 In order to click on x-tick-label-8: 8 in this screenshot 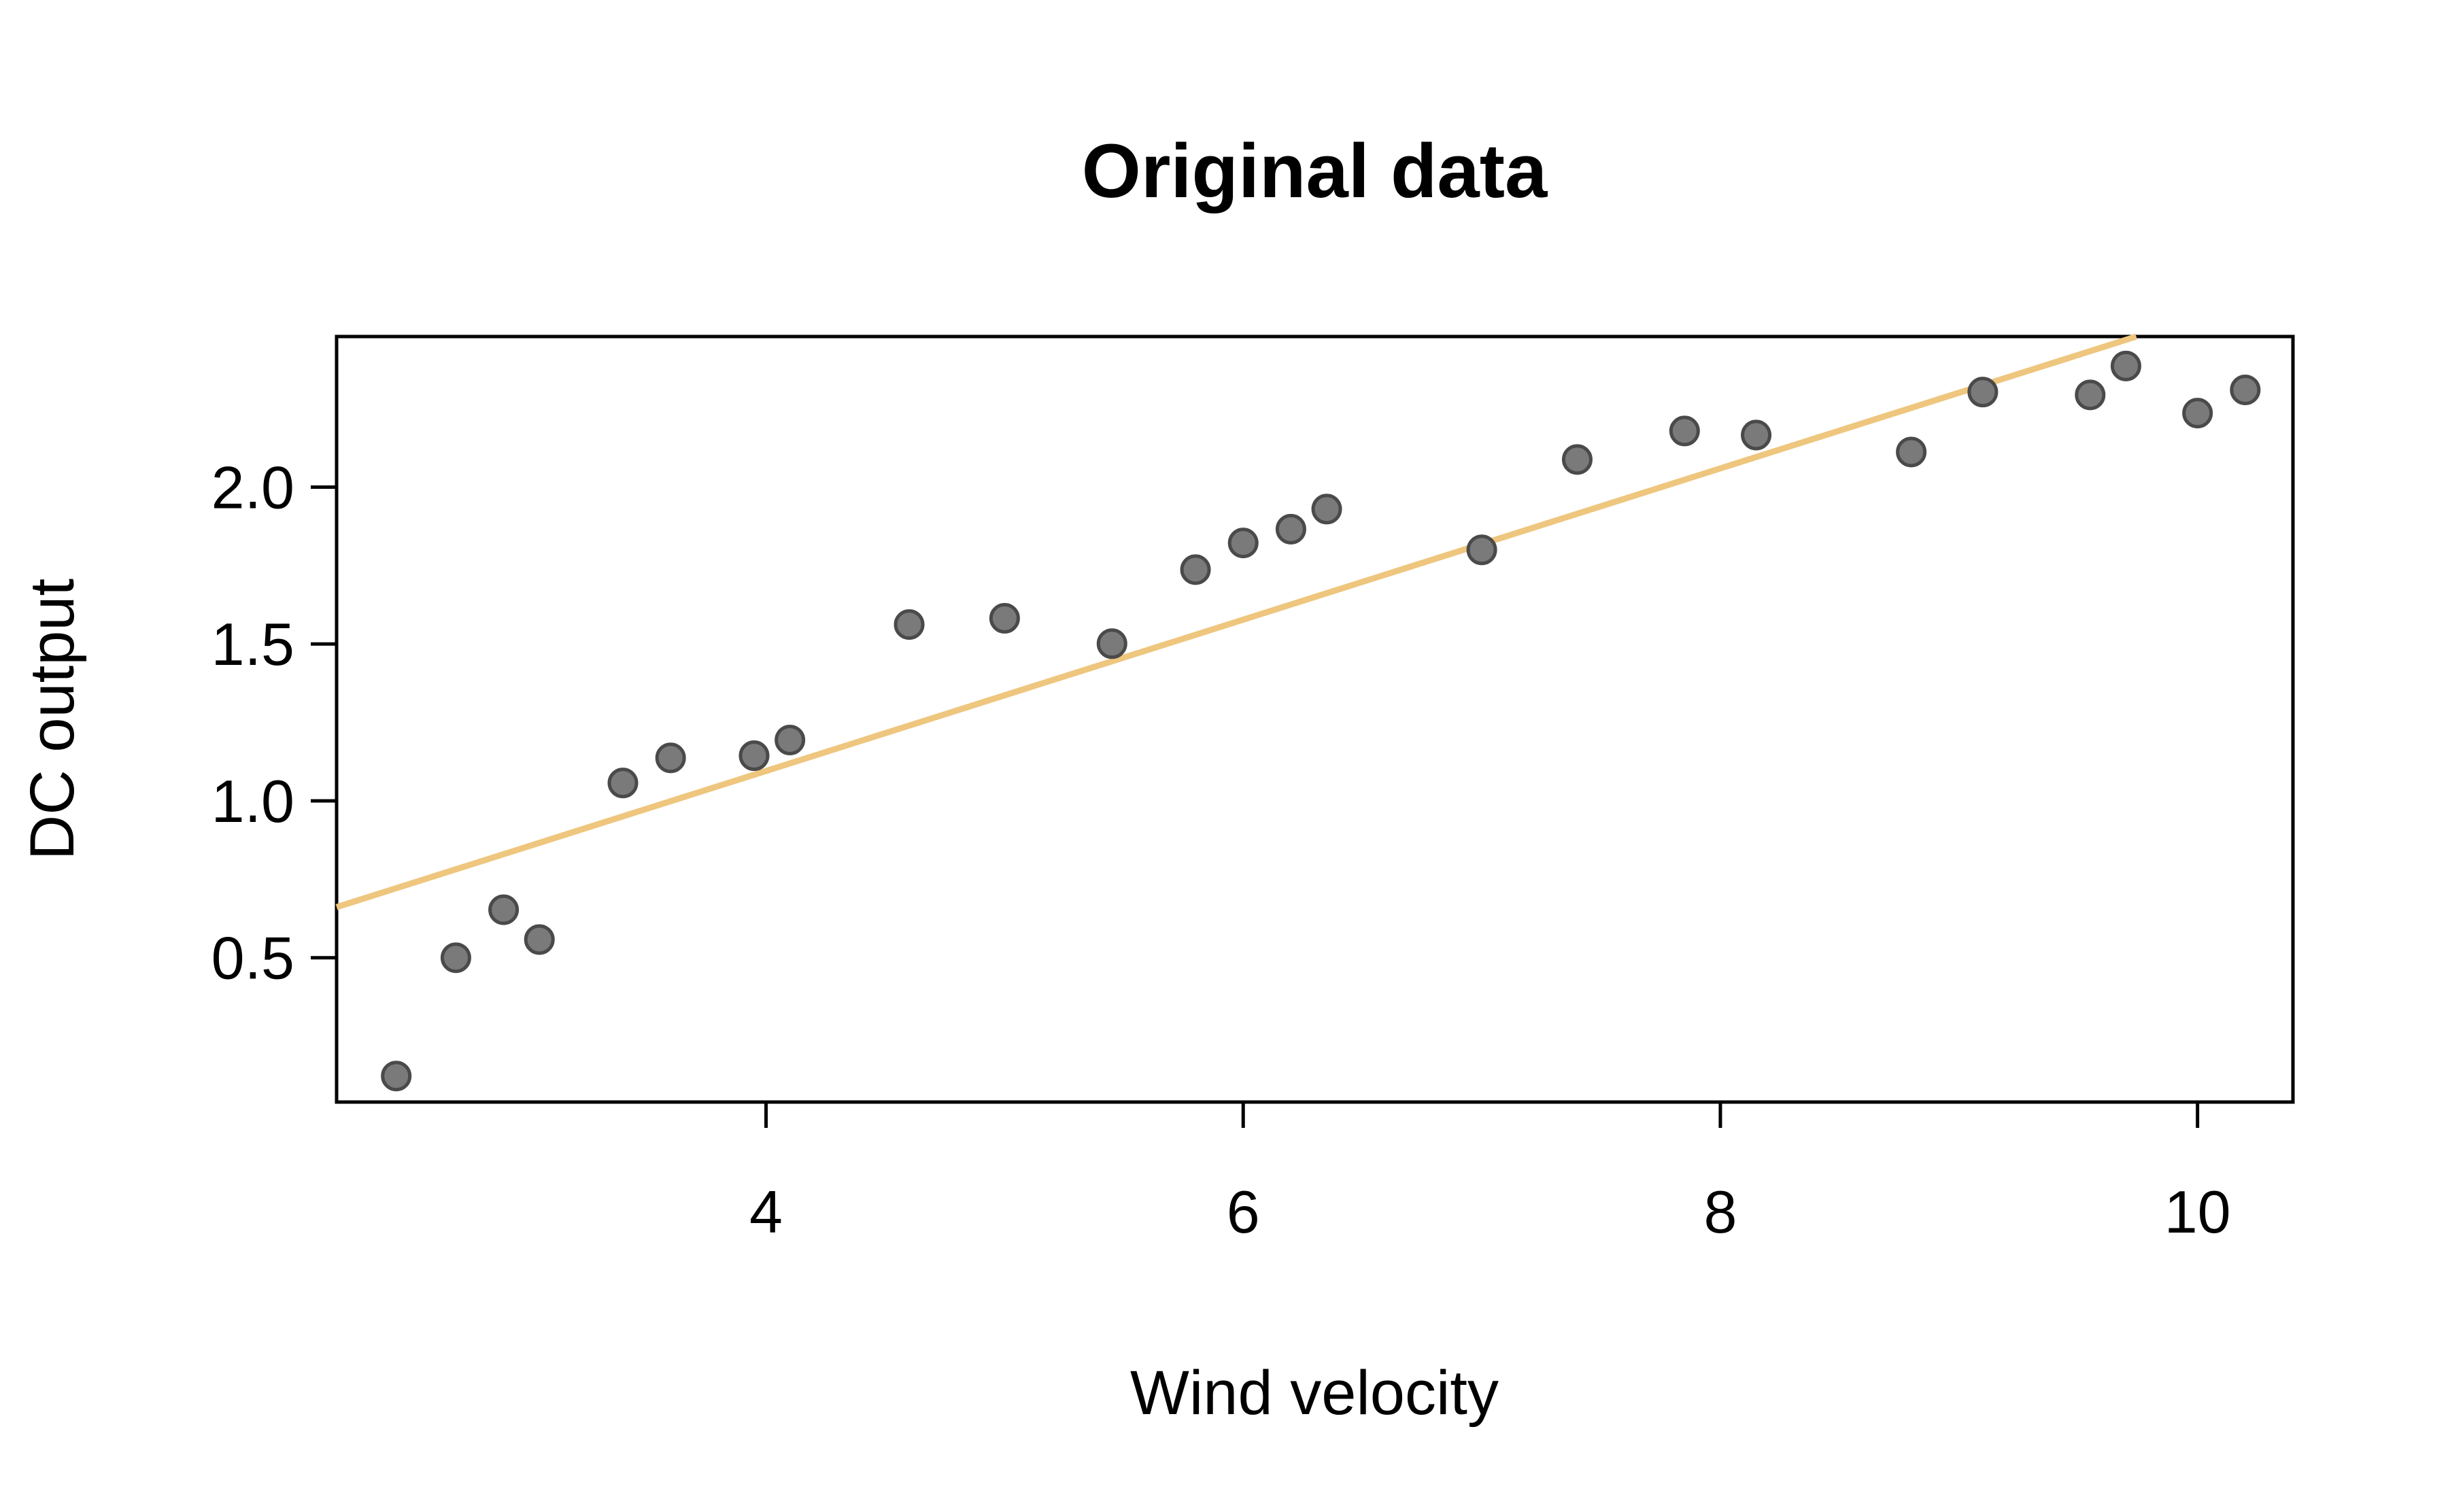, I will do `click(1720, 1211)`.